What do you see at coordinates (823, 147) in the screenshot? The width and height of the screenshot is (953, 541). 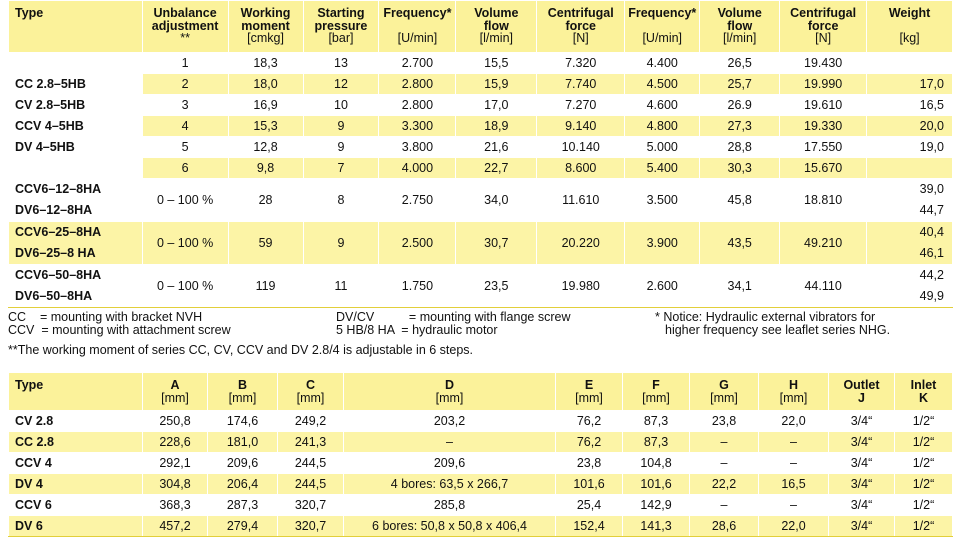 I see `cell: 17.550` at bounding box center [823, 147].